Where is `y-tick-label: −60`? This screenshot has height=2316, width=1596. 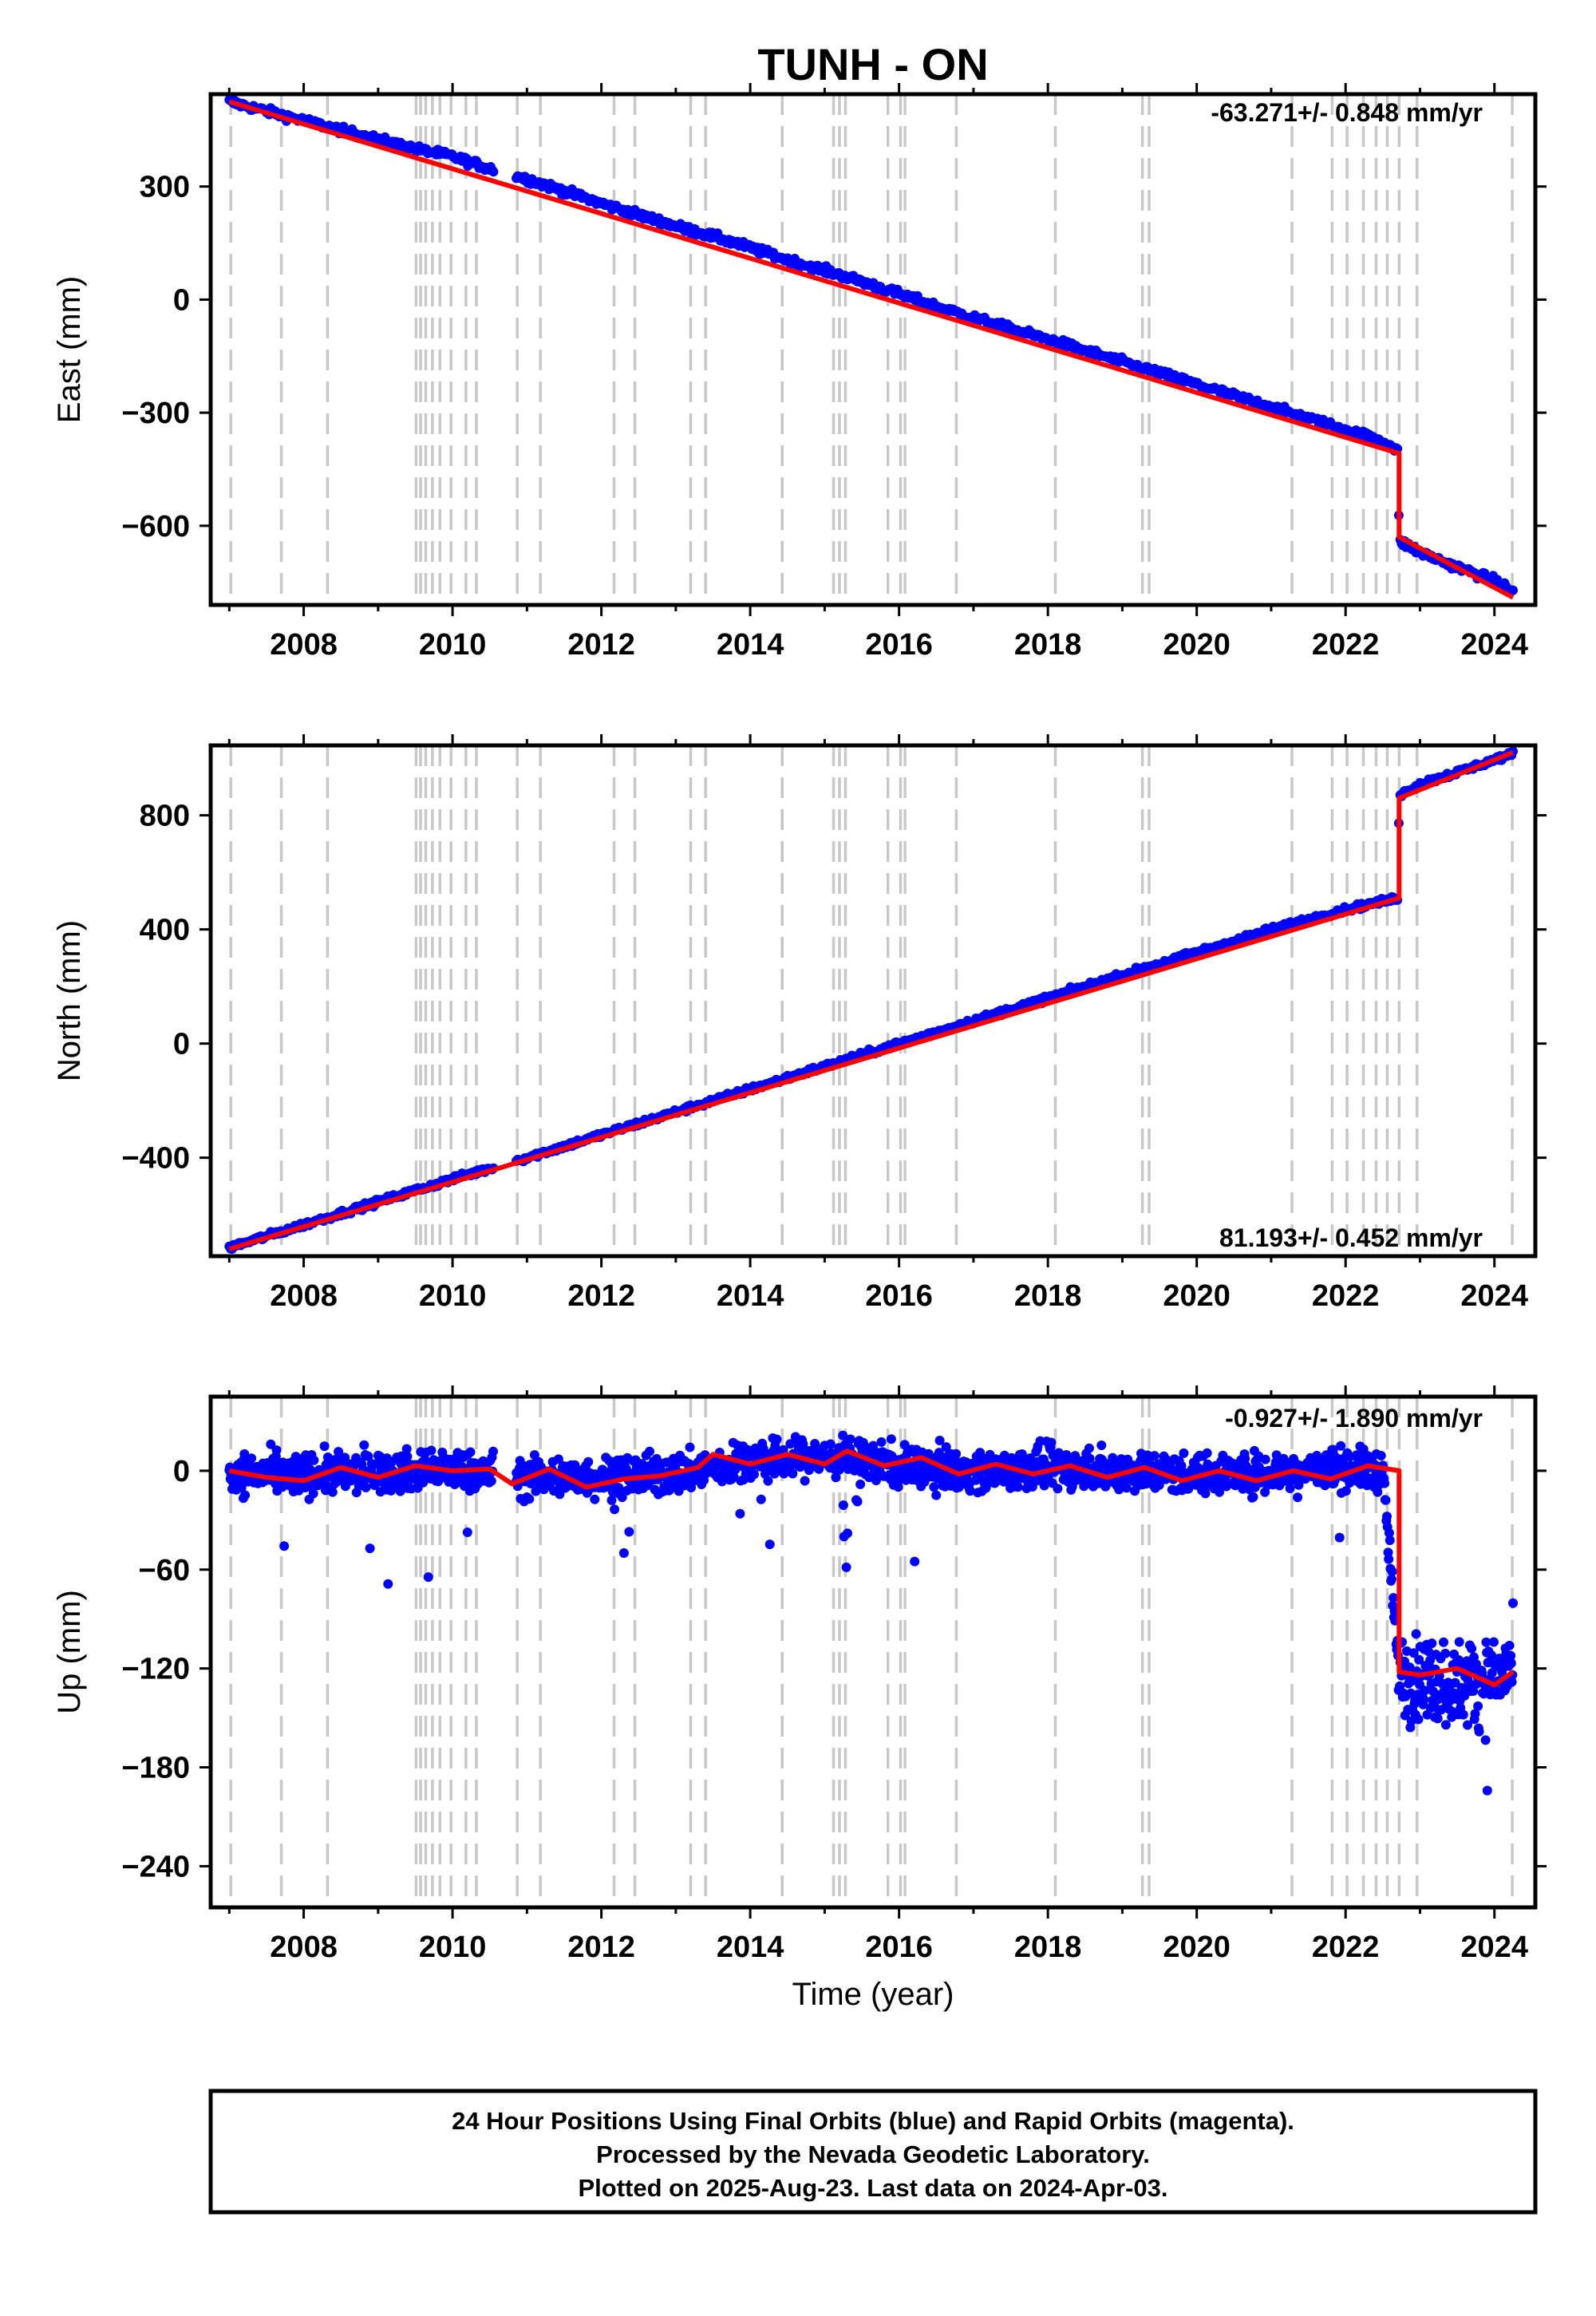
y-tick-label: −60 is located at coordinates (164, 1570).